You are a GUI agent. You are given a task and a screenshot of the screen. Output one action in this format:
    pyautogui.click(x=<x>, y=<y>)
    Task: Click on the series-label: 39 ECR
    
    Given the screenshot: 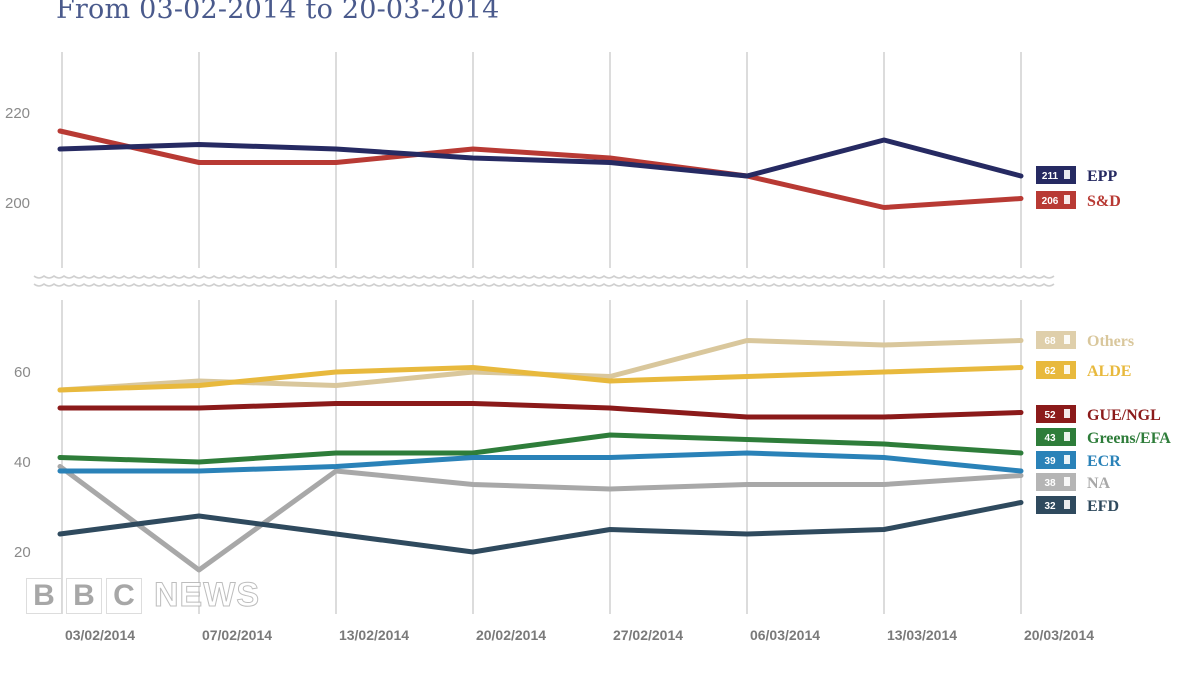 What is the action you would take?
    pyautogui.click(x=1078, y=460)
    